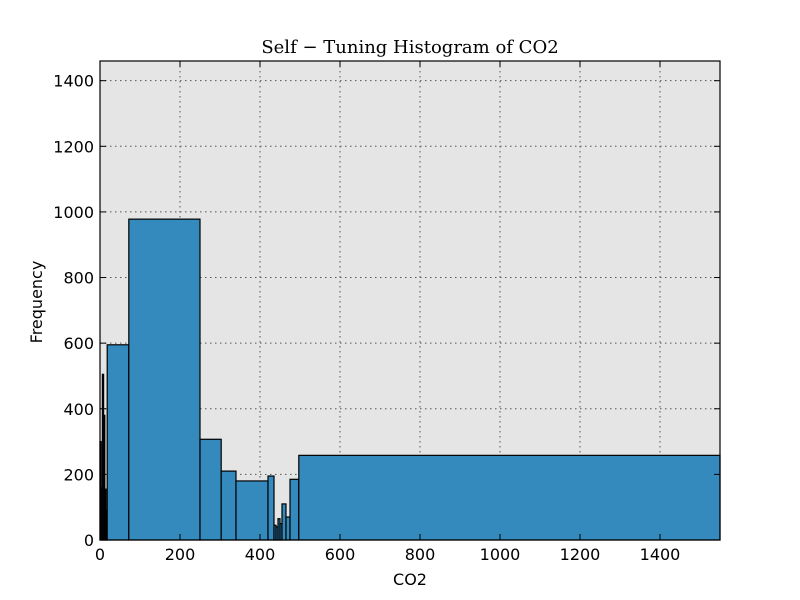  I want to click on x-tick-label: 400, so click(260, 554).